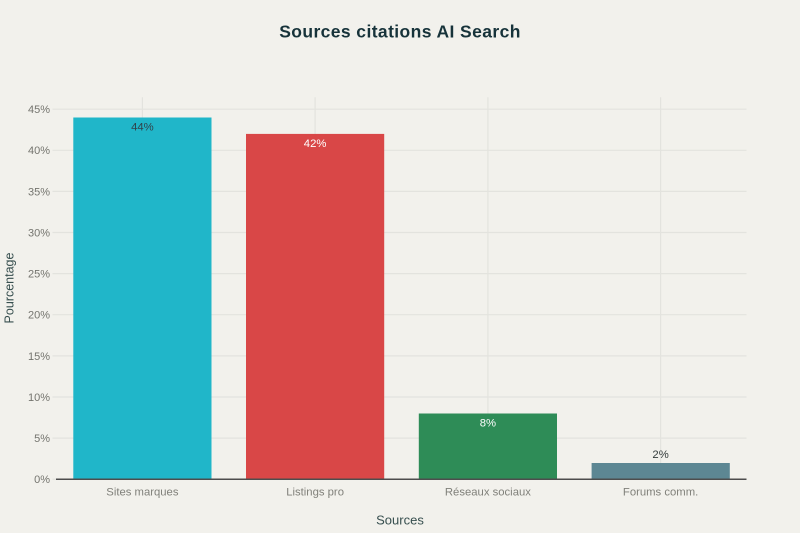  I want to click on svg-text: 20%, so click(39, 316).